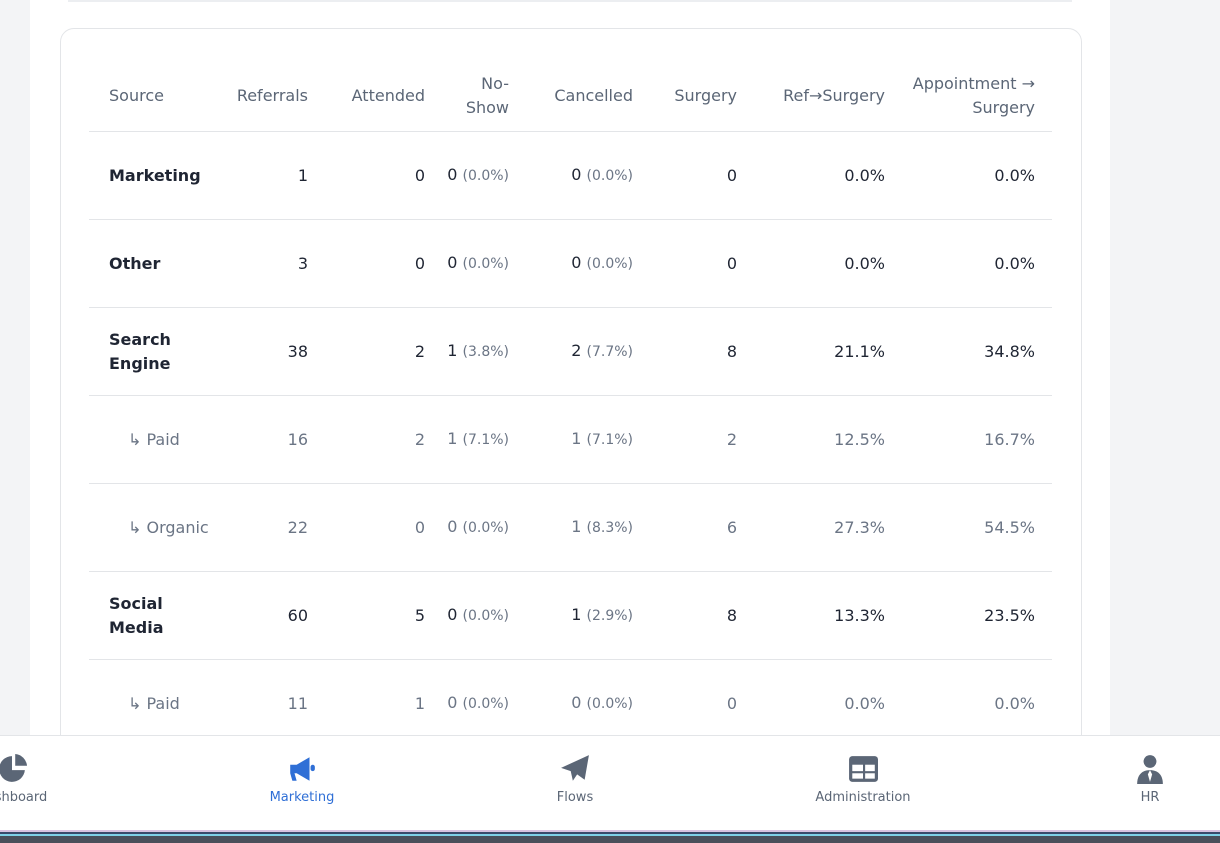  I want to click on source-cell: Search Engine, so click(159, 351).